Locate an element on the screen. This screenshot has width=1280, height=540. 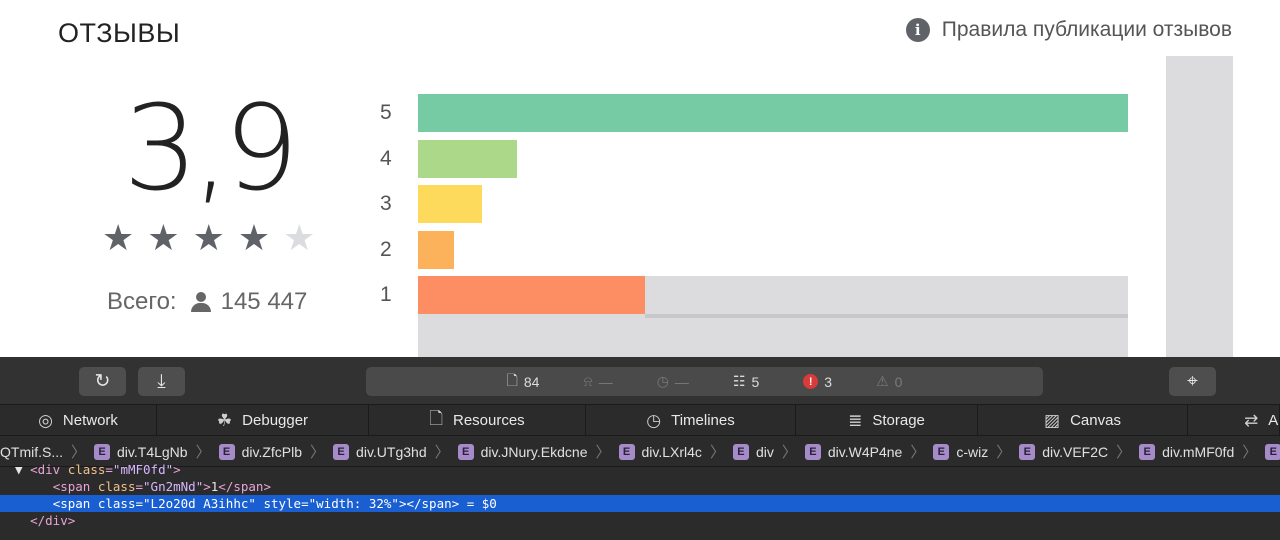
activity-status: 🗋 84 ⍾ — ◷ — ☷ 5 ! 3 ⚠ 0 is located at coordinates (704, 381).